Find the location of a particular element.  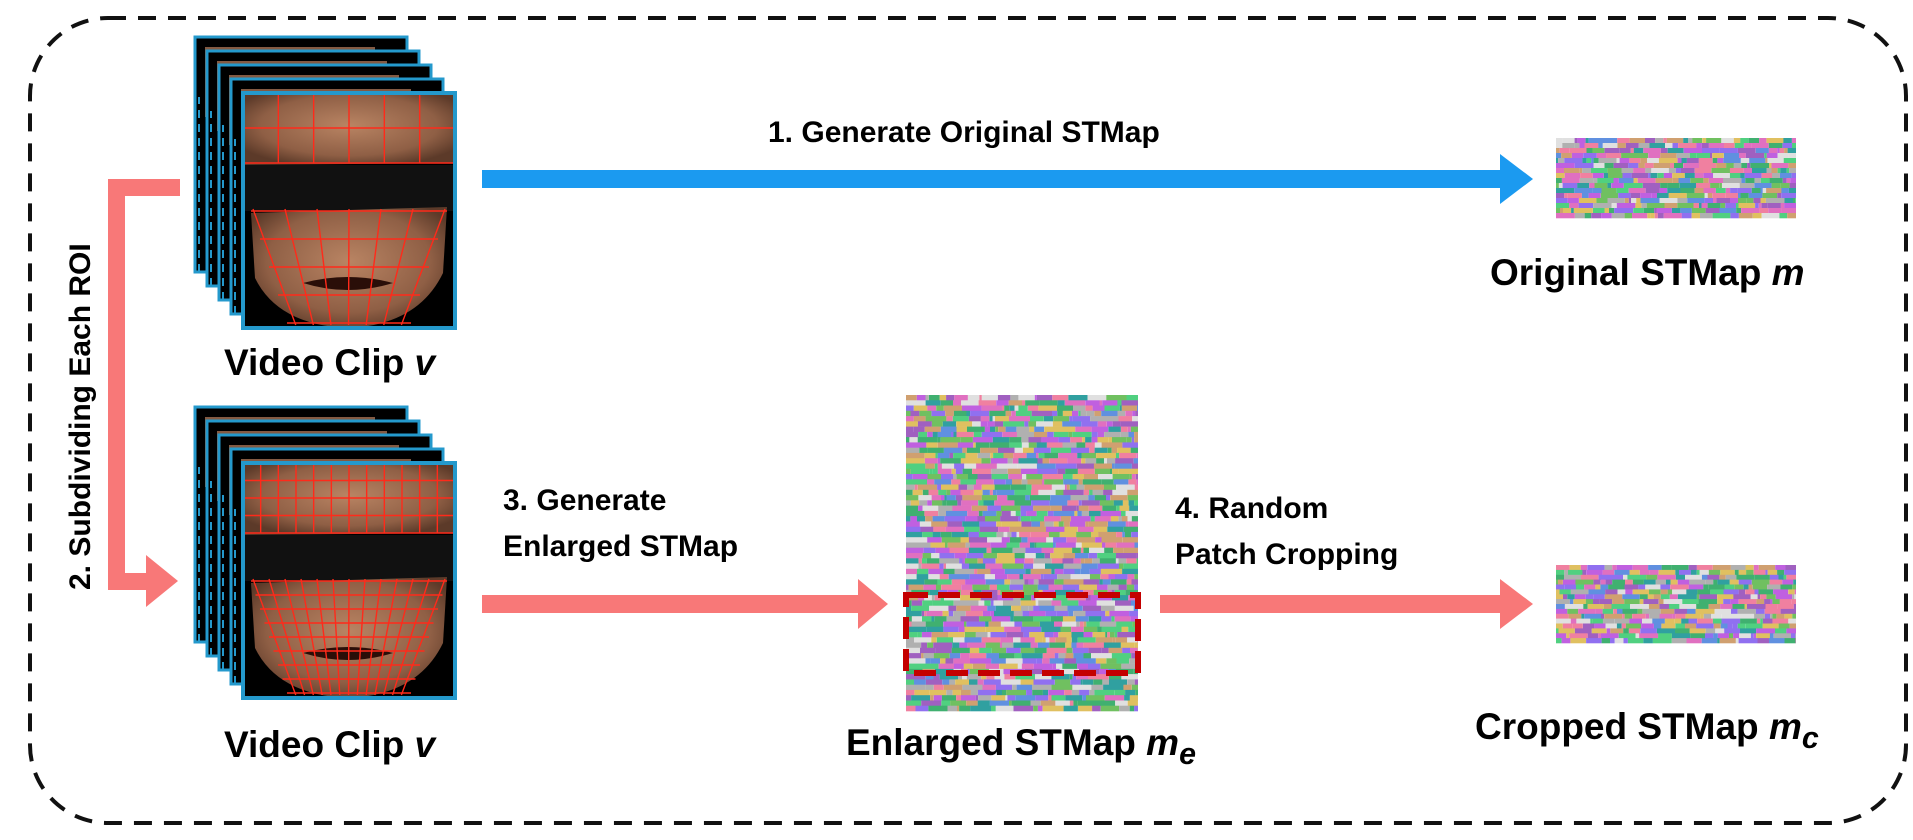

caption-video-clip-top-text: Video Clip is located at coordinates (319, 362).